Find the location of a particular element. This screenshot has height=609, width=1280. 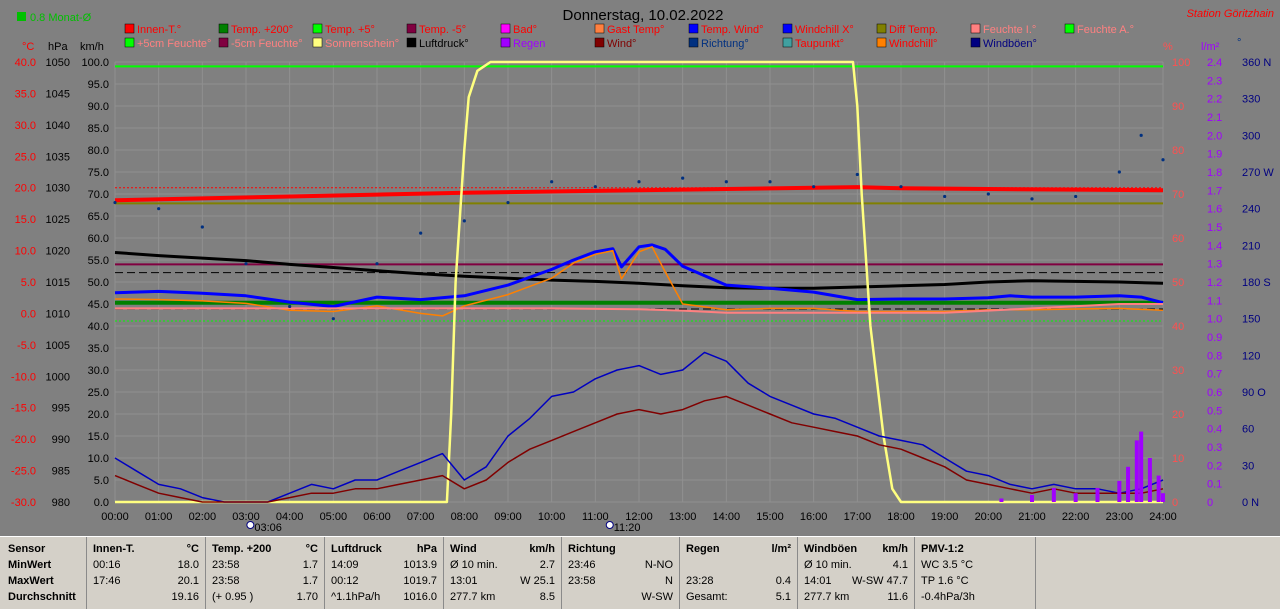

stats-cell-value: 19.16 is located at coordinates (185, 597).